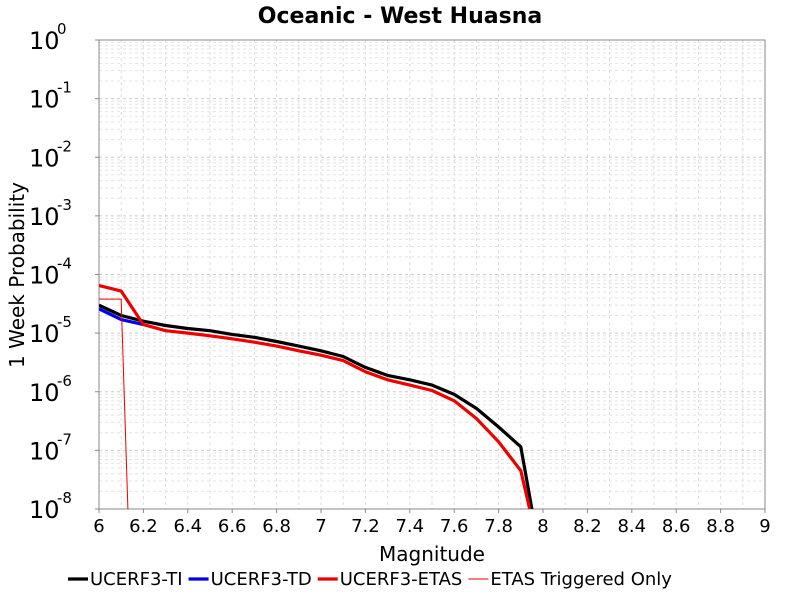  What do you see at coordinates (62, 29) in the screenshot?
I see `y-tick-exponent: 0` at bounding box center [62, 29].